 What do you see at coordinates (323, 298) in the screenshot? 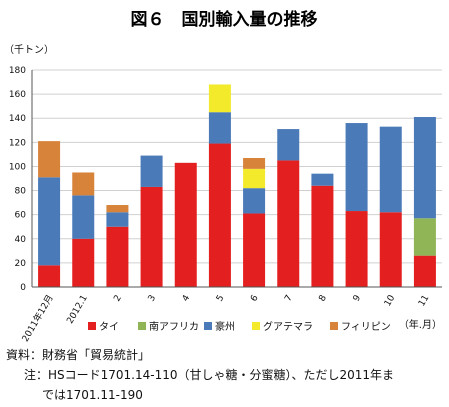
I see `x-tick-label: 8` at bounding box center [323, 298].